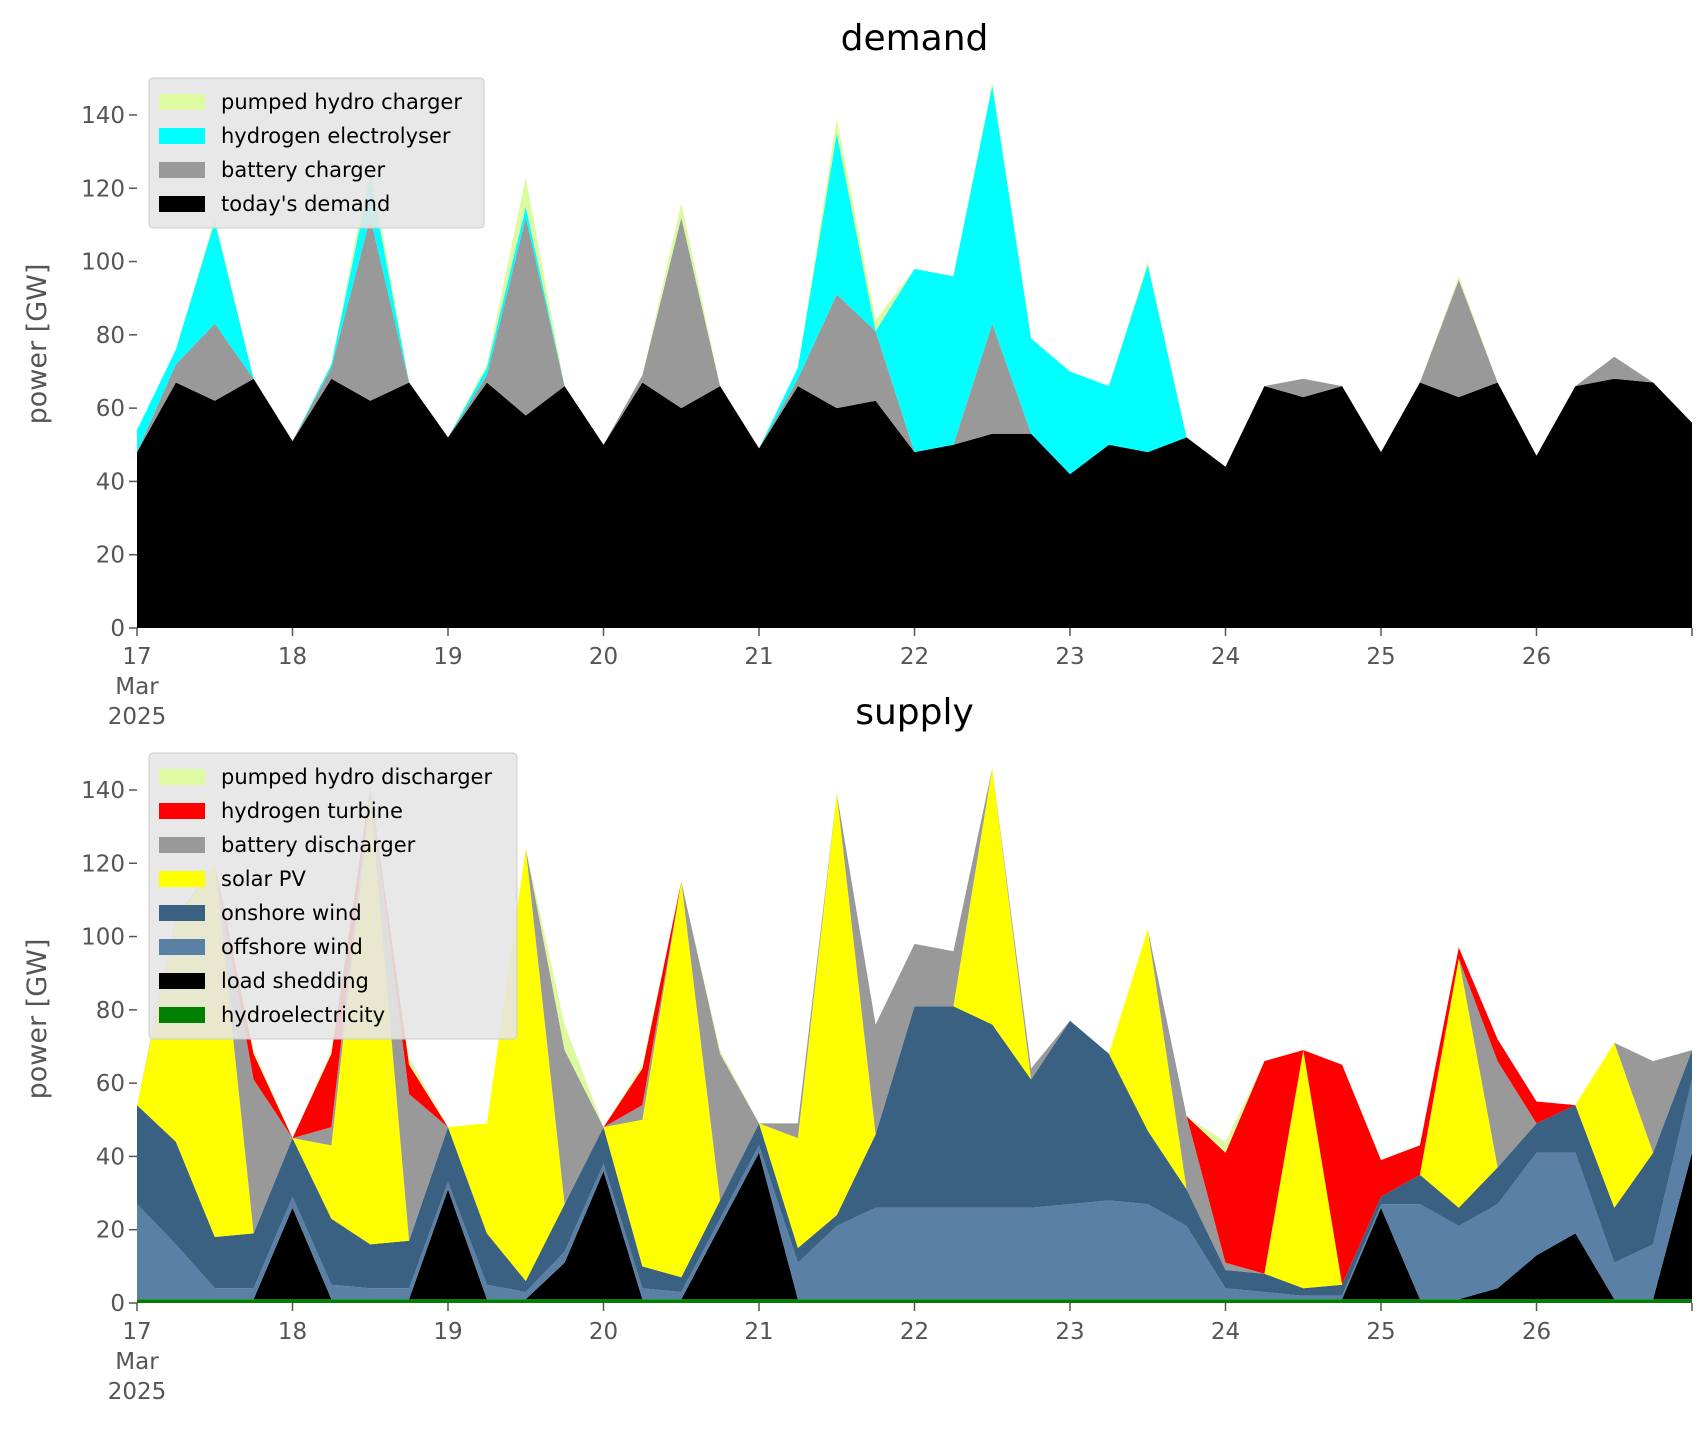 This screenshot has width=1706, height=1431. I want to click on legend-label: onshore wind, so click(291, 913).